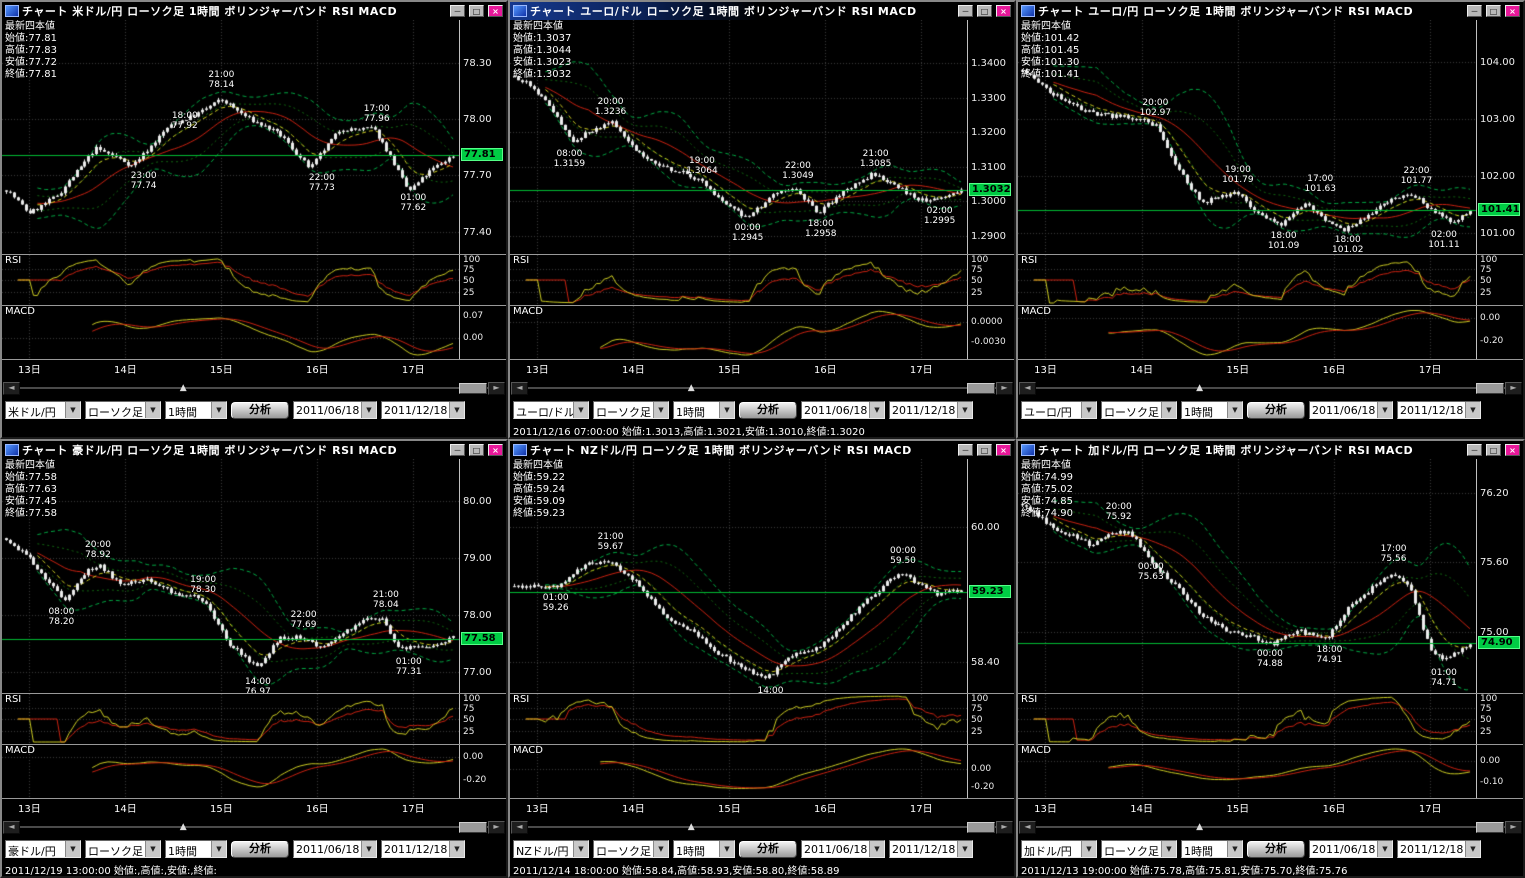 This screenshot has height=878, width=1525. Describe the element at coordinates (551, 410) in the screenshot. I see `pair-select: ユーロ/ドル ▼` at that location.